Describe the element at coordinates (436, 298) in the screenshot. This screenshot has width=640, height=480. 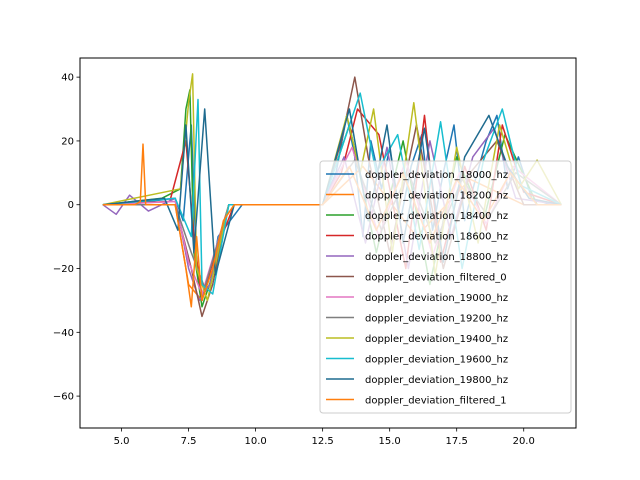
I see `legend-label: doppler_deviation_19000_hz` at that location.